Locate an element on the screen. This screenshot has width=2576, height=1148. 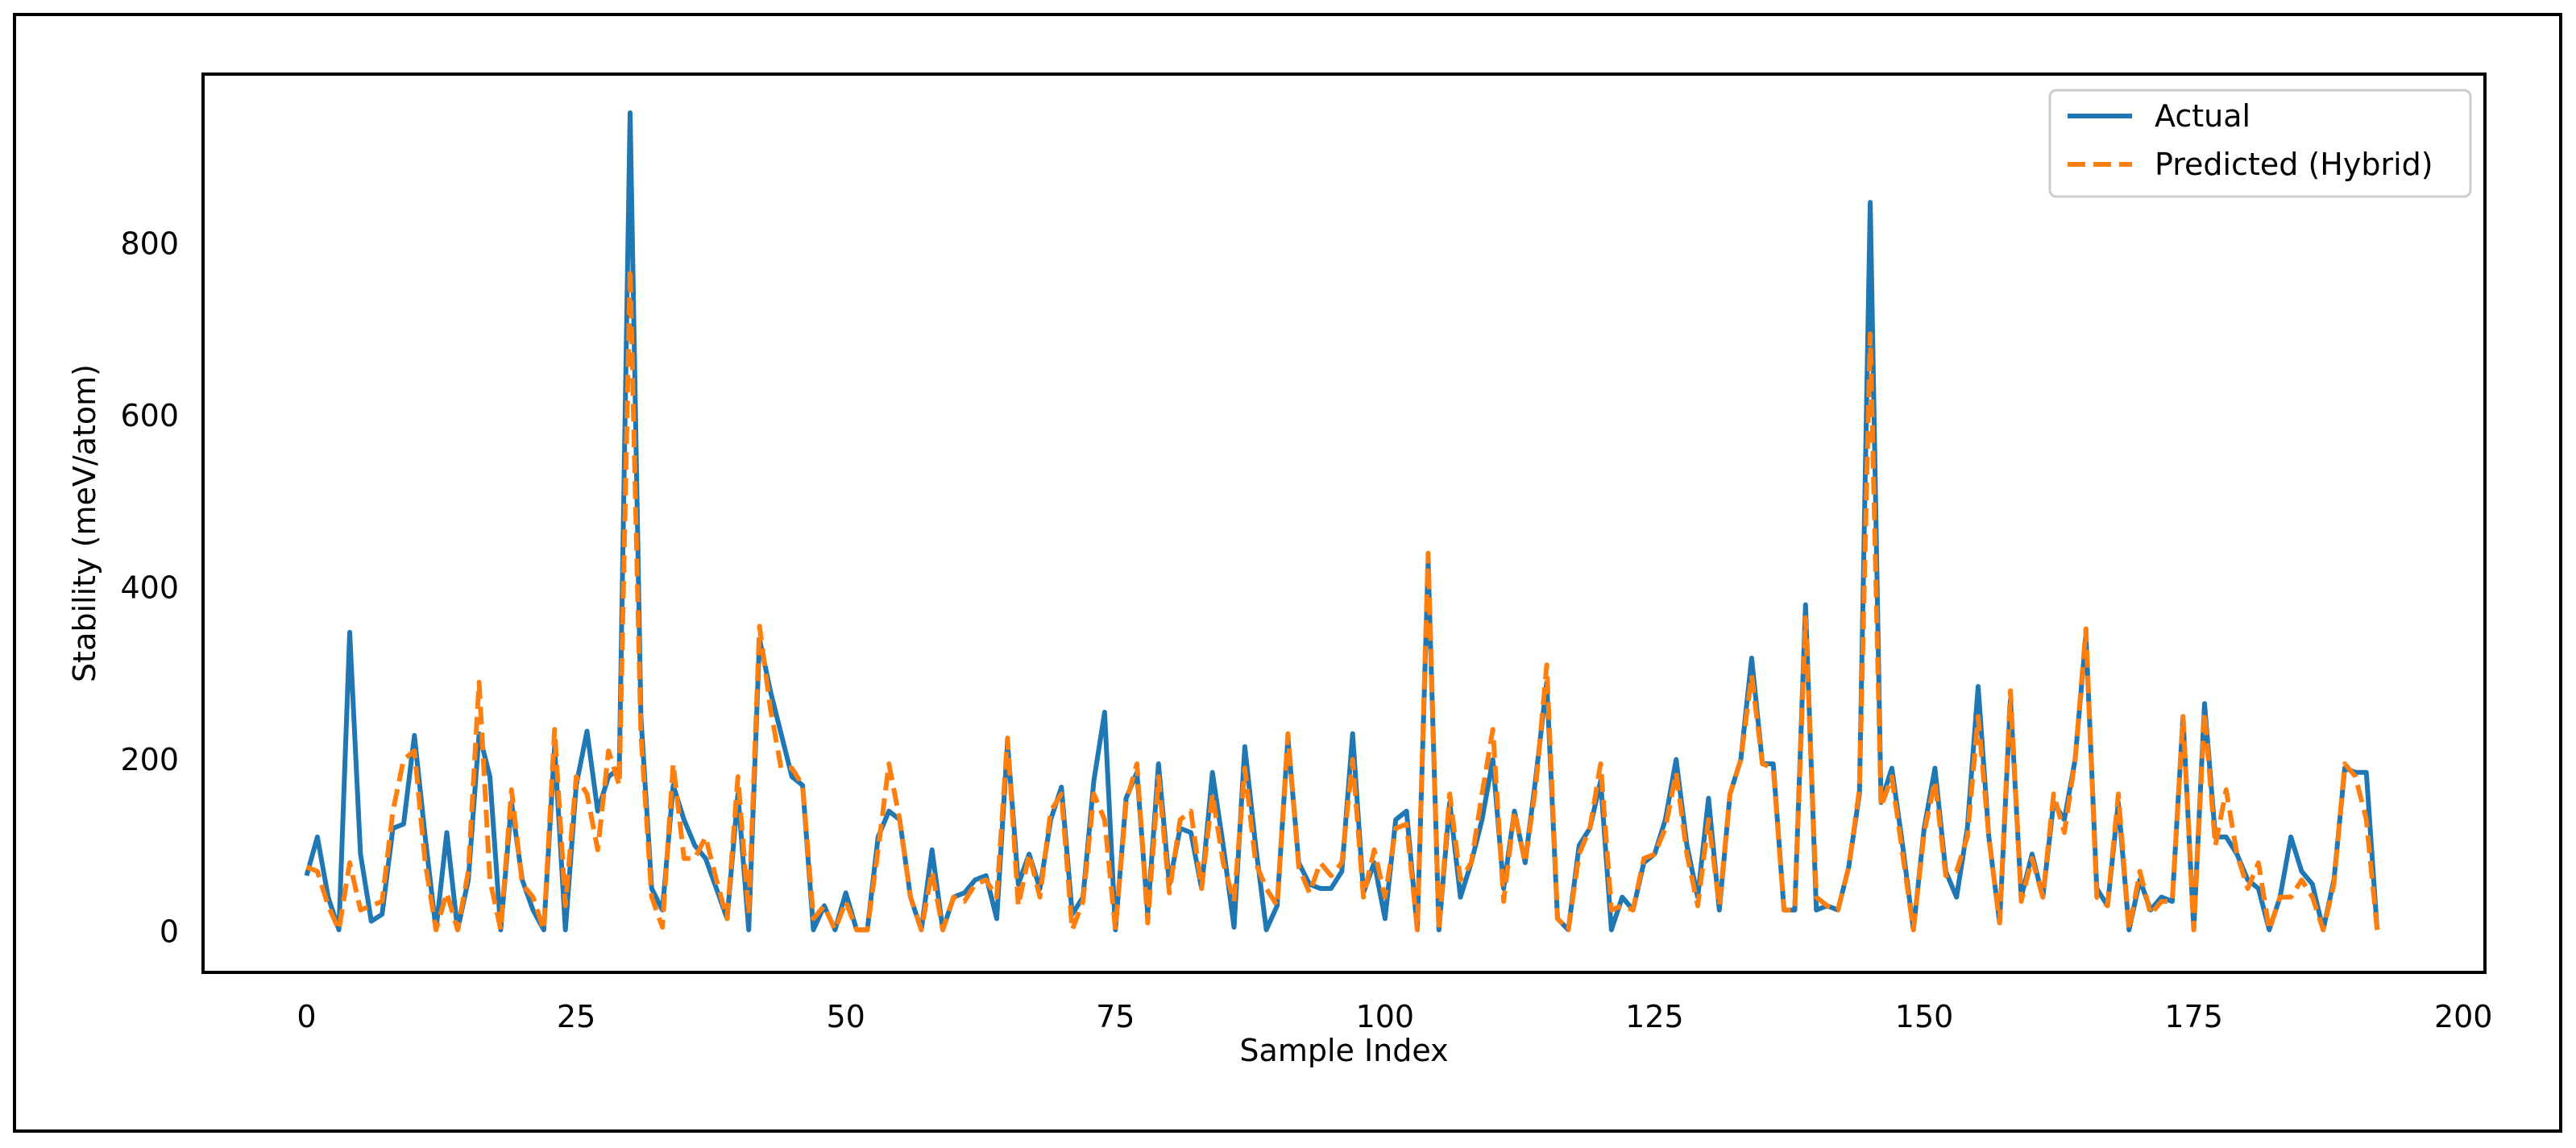
y-axis-ticks: 0 200 400 600 800 is located at coordinates (149, 587).